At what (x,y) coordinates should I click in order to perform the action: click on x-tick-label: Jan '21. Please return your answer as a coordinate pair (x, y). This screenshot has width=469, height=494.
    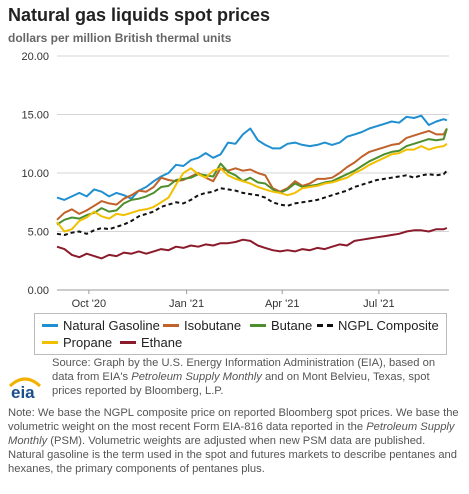
    Looking at the image, I should click on (186, 304).